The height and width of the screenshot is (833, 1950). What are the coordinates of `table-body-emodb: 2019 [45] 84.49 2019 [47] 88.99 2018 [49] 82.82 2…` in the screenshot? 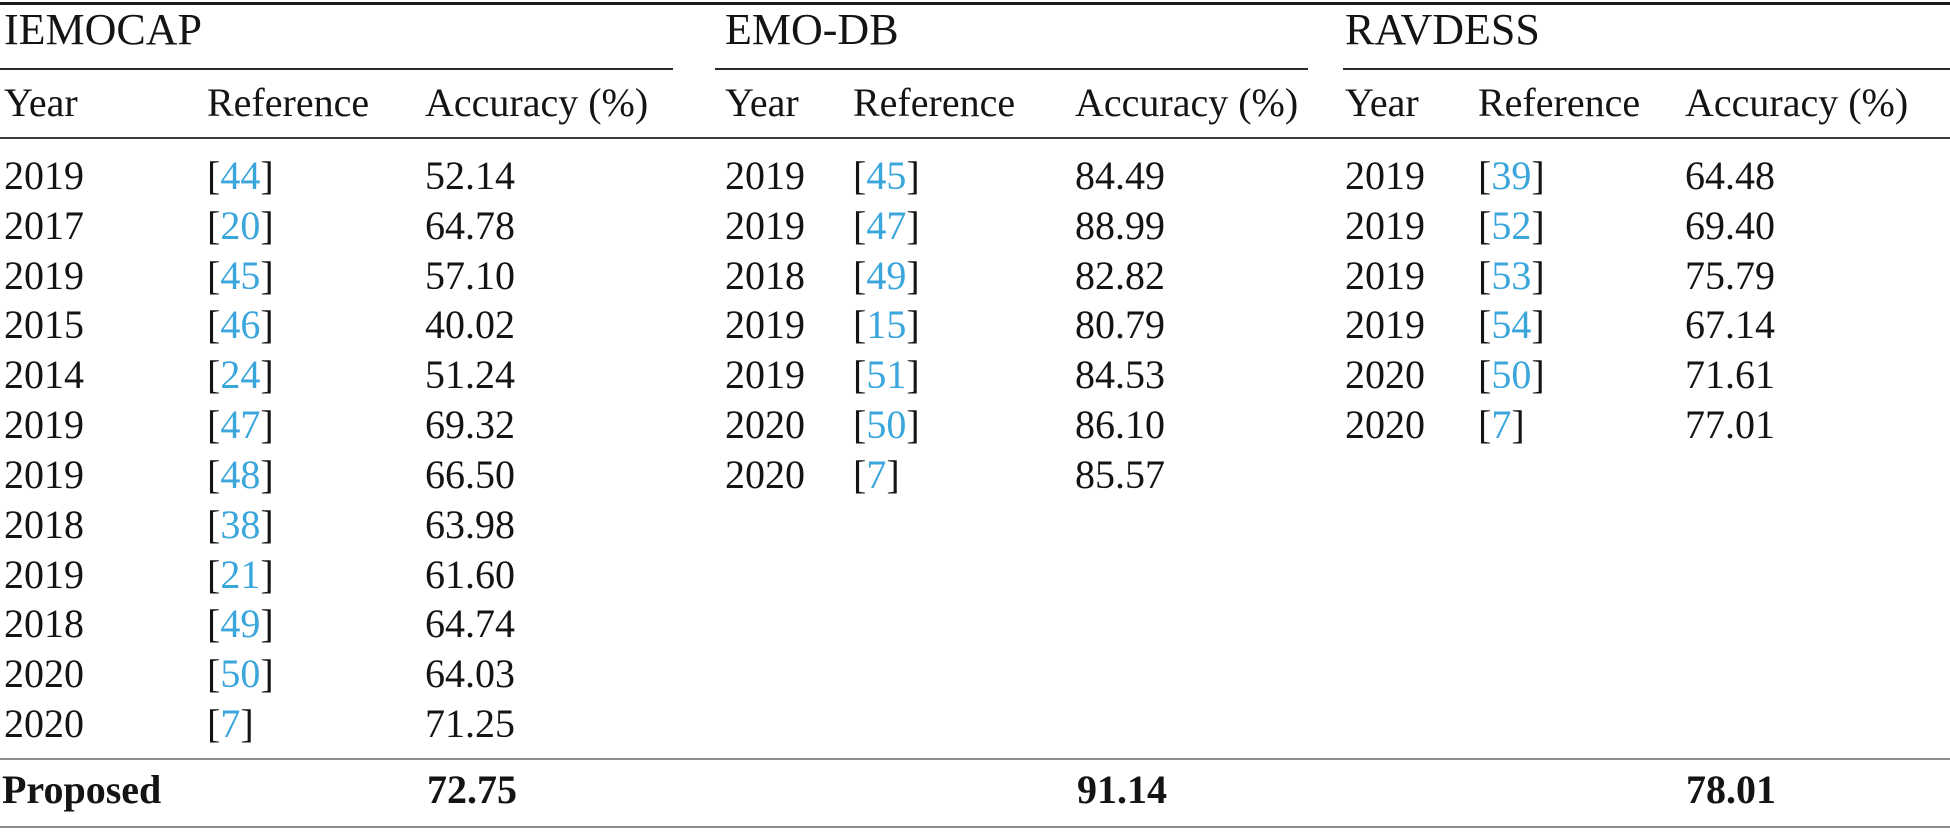 It's located at (1011, 325).